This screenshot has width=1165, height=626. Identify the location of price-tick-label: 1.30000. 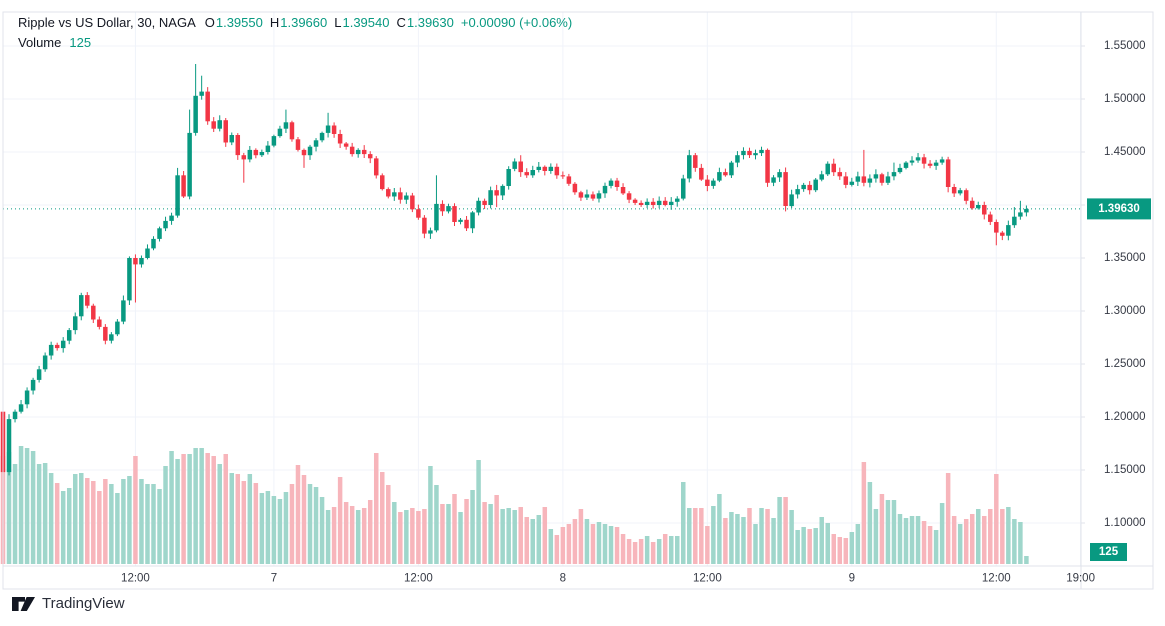
(1125, 311).